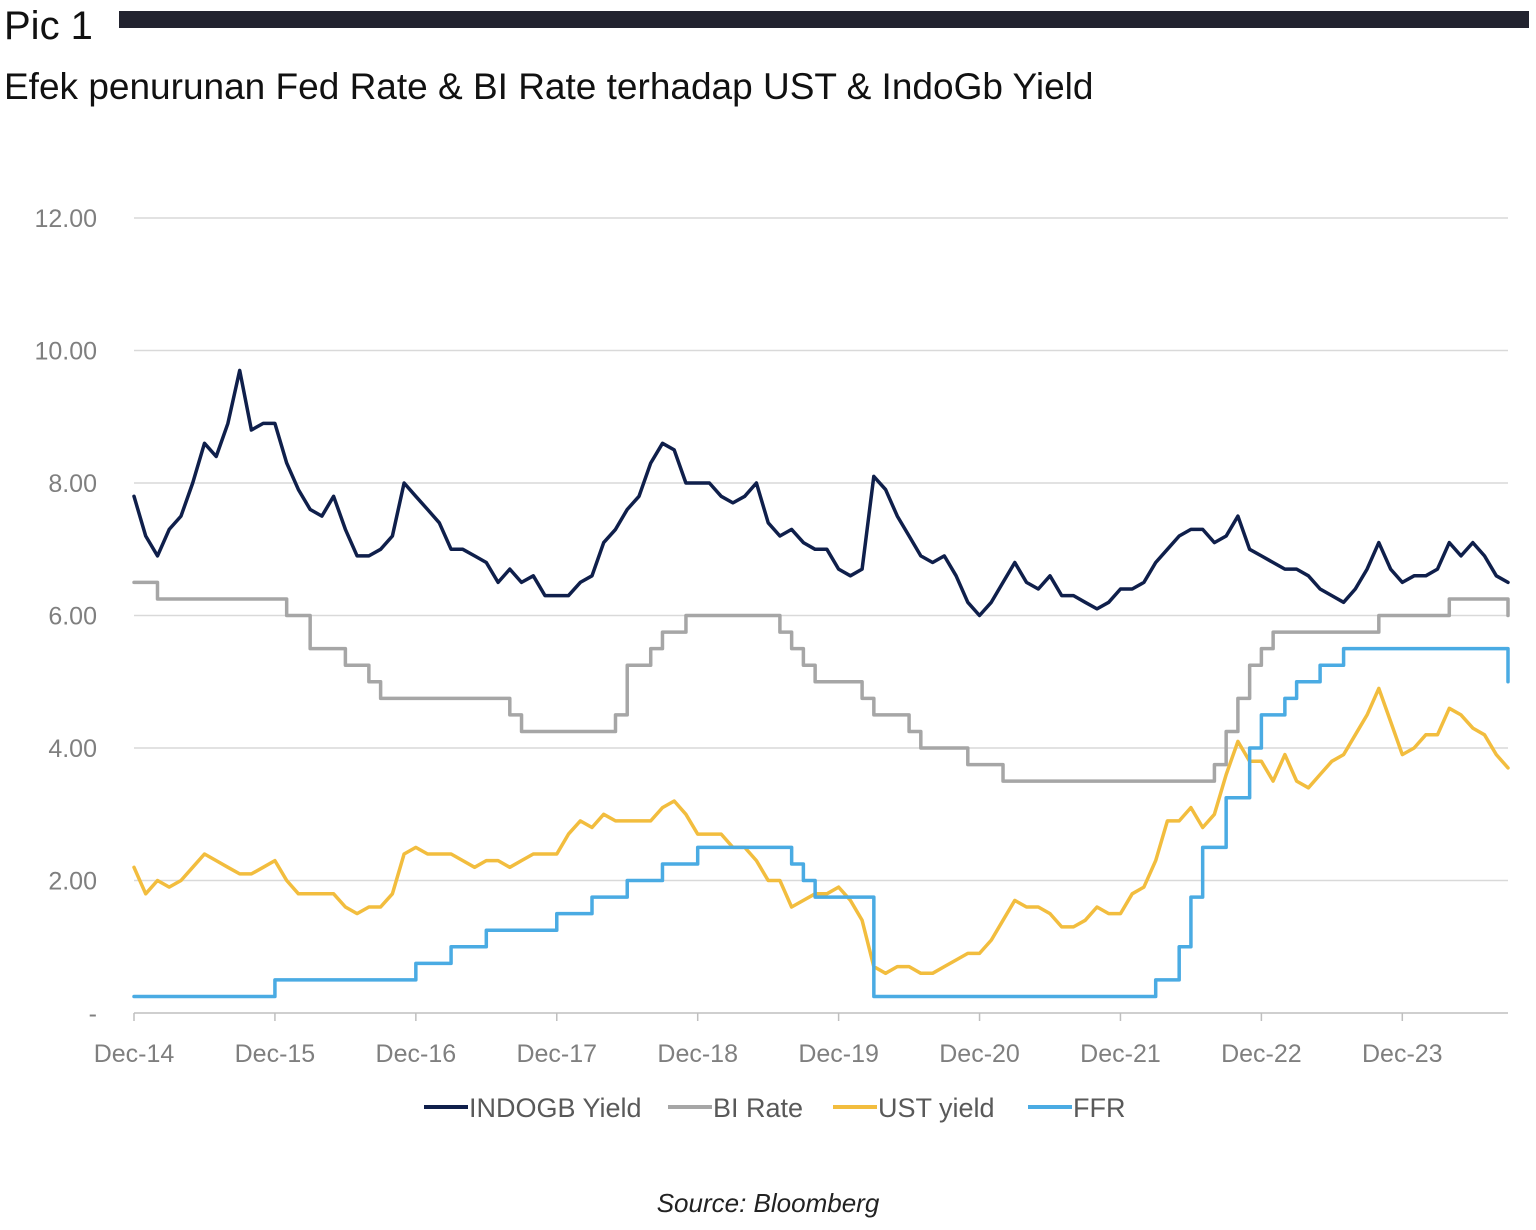 This screenshot has width=1536, height=1230. What do you see at coordinates (697, 1054) in the screenshot?
I see `x-tick-label: Dec-18` at bounding box center [697, 1054].